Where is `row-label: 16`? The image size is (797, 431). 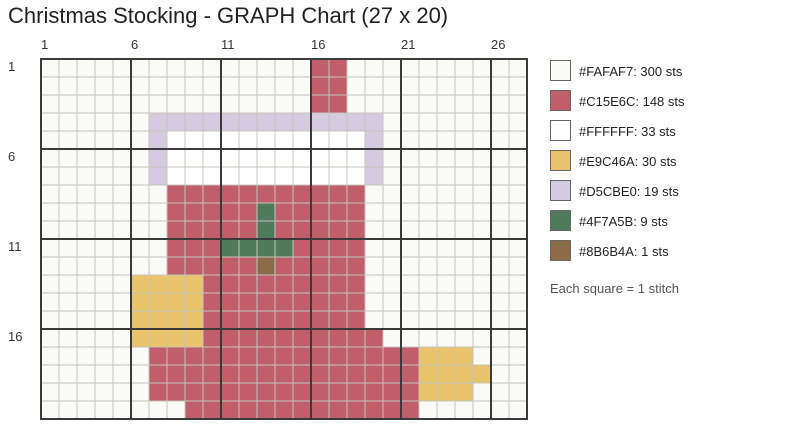
row-label: 16 is located at coordinates (15, 336).